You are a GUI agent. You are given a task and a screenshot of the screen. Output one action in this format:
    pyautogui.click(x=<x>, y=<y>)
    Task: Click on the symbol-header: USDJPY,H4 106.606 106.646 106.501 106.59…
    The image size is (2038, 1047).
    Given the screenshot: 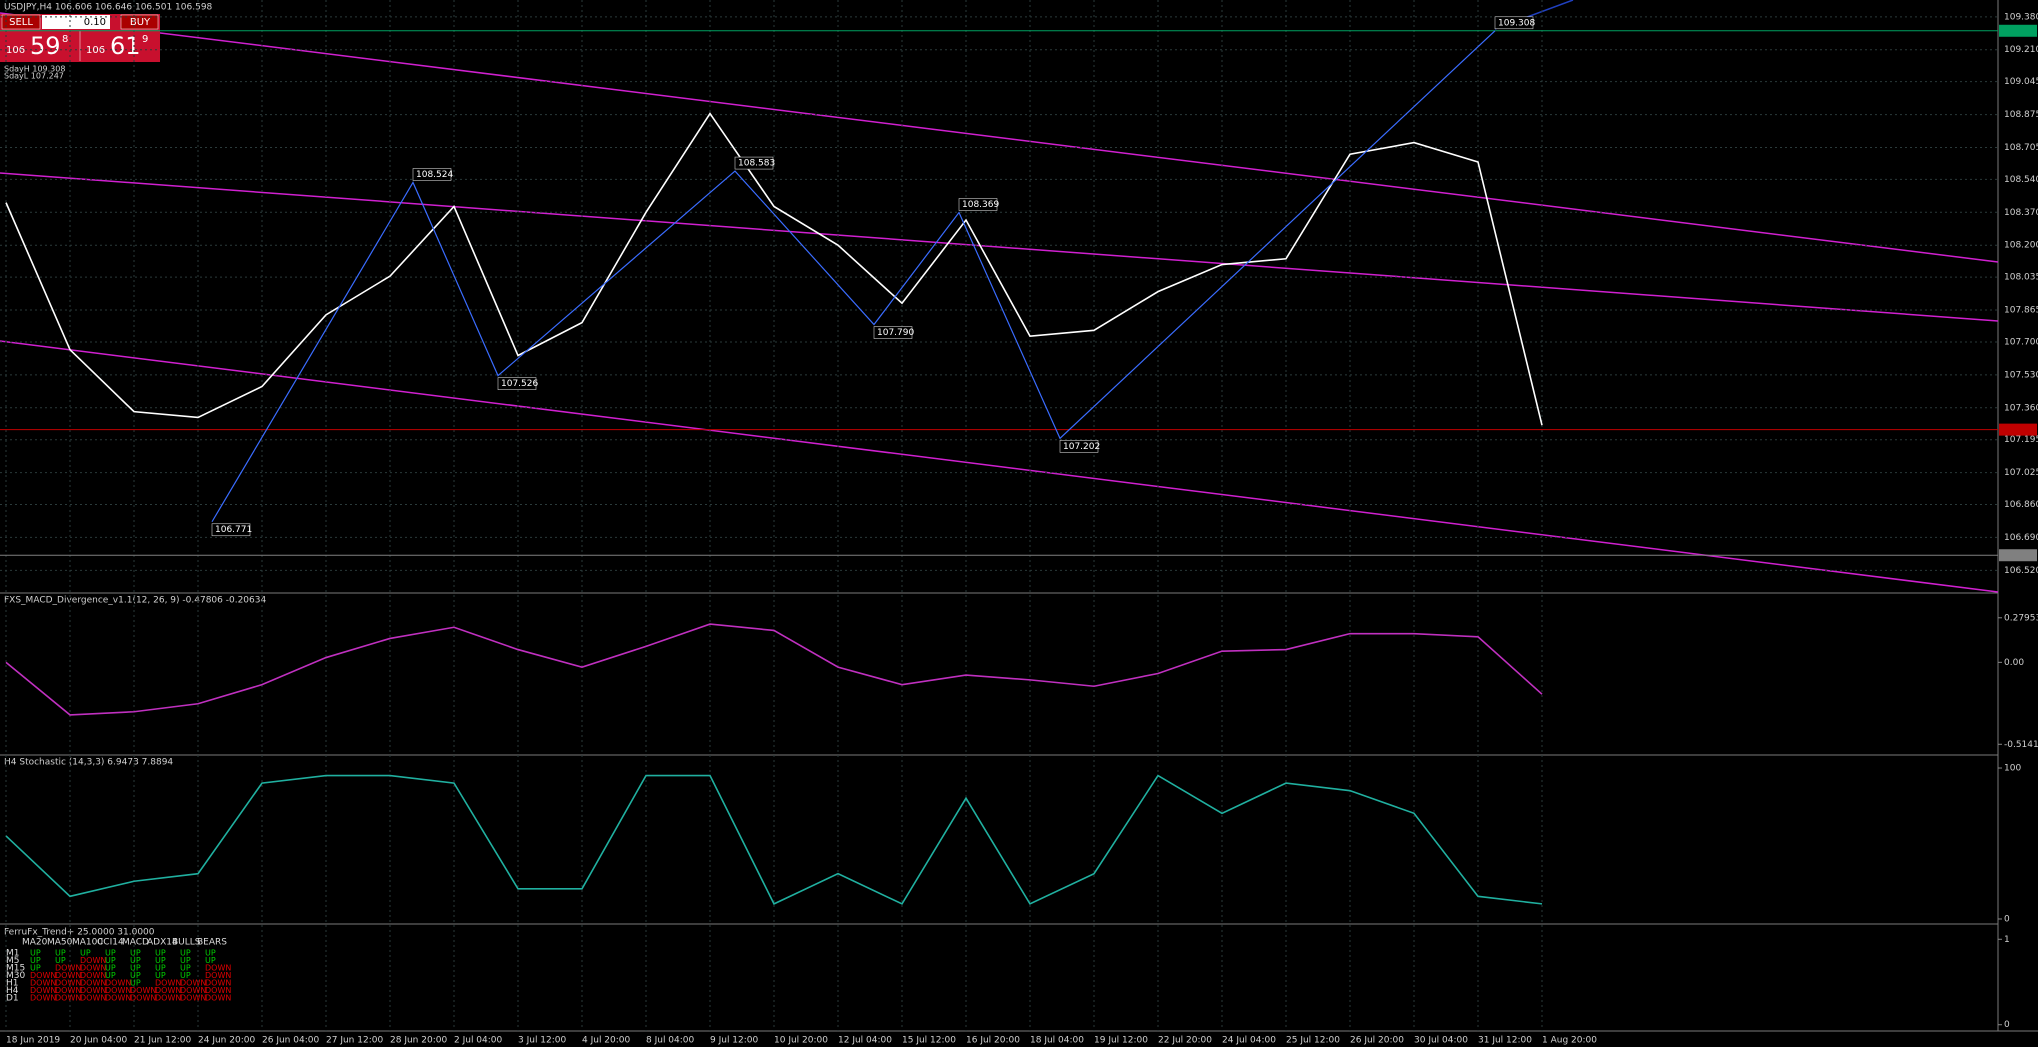 What is the action you would take?
    pyautogui.click(x=108, y=8)
    